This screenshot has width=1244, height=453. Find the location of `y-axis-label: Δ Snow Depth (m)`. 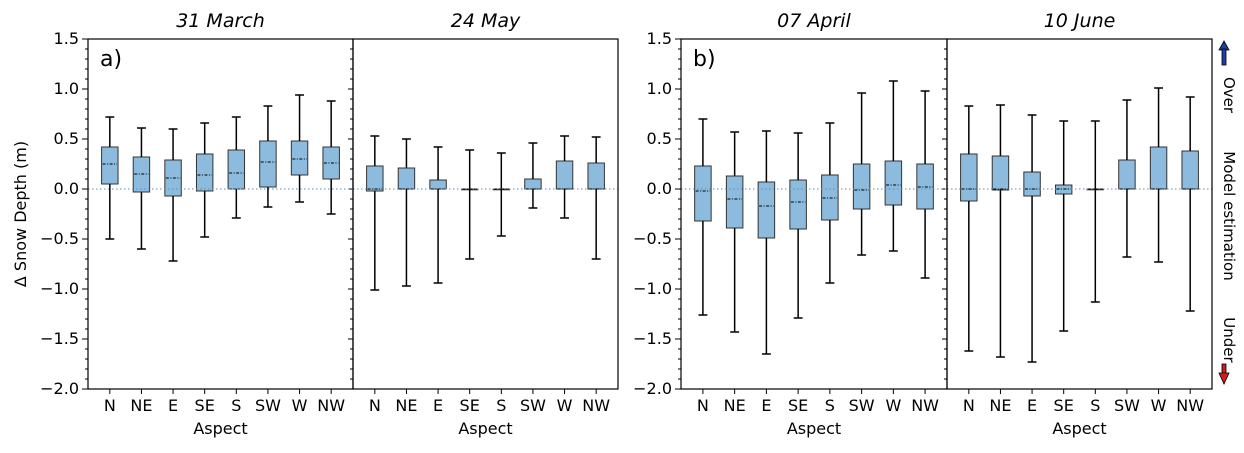

y-axis-label: Δ Snow Depth (m) is located at coordinates (20, 214).